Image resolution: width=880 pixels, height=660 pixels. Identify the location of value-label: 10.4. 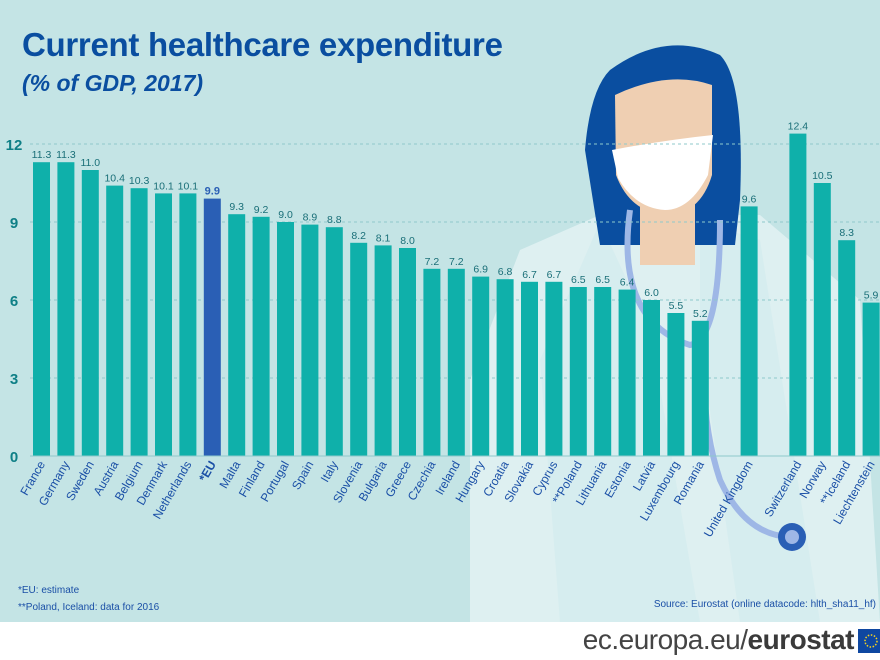
(114, 179).